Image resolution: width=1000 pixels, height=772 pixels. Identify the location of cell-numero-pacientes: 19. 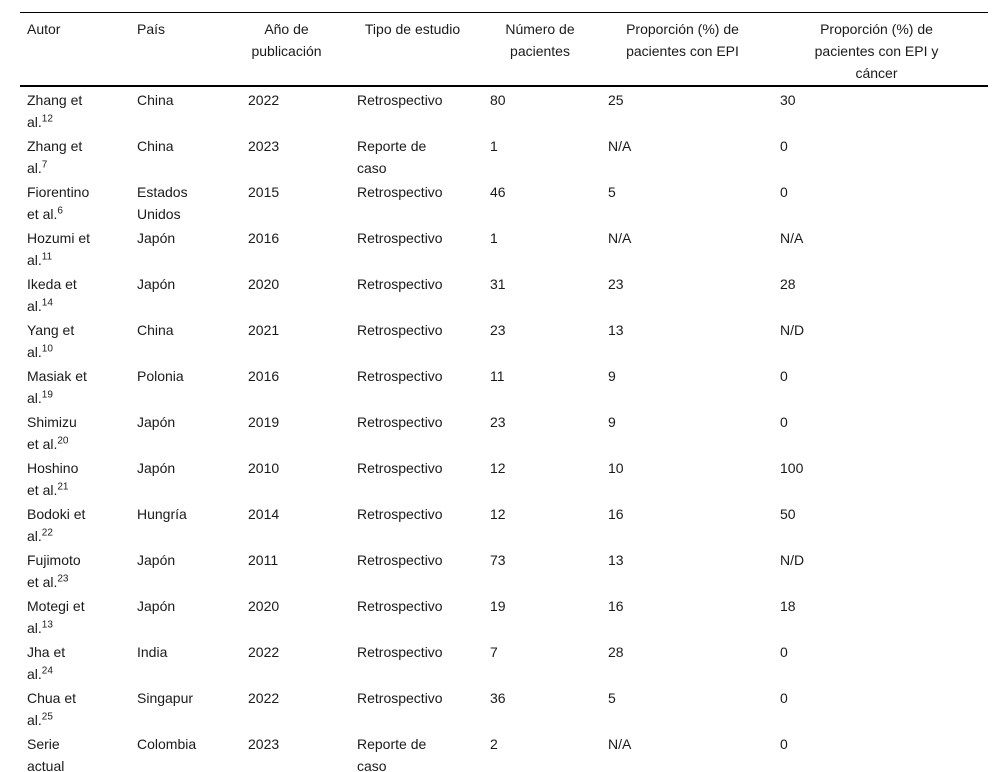
(498, 606).